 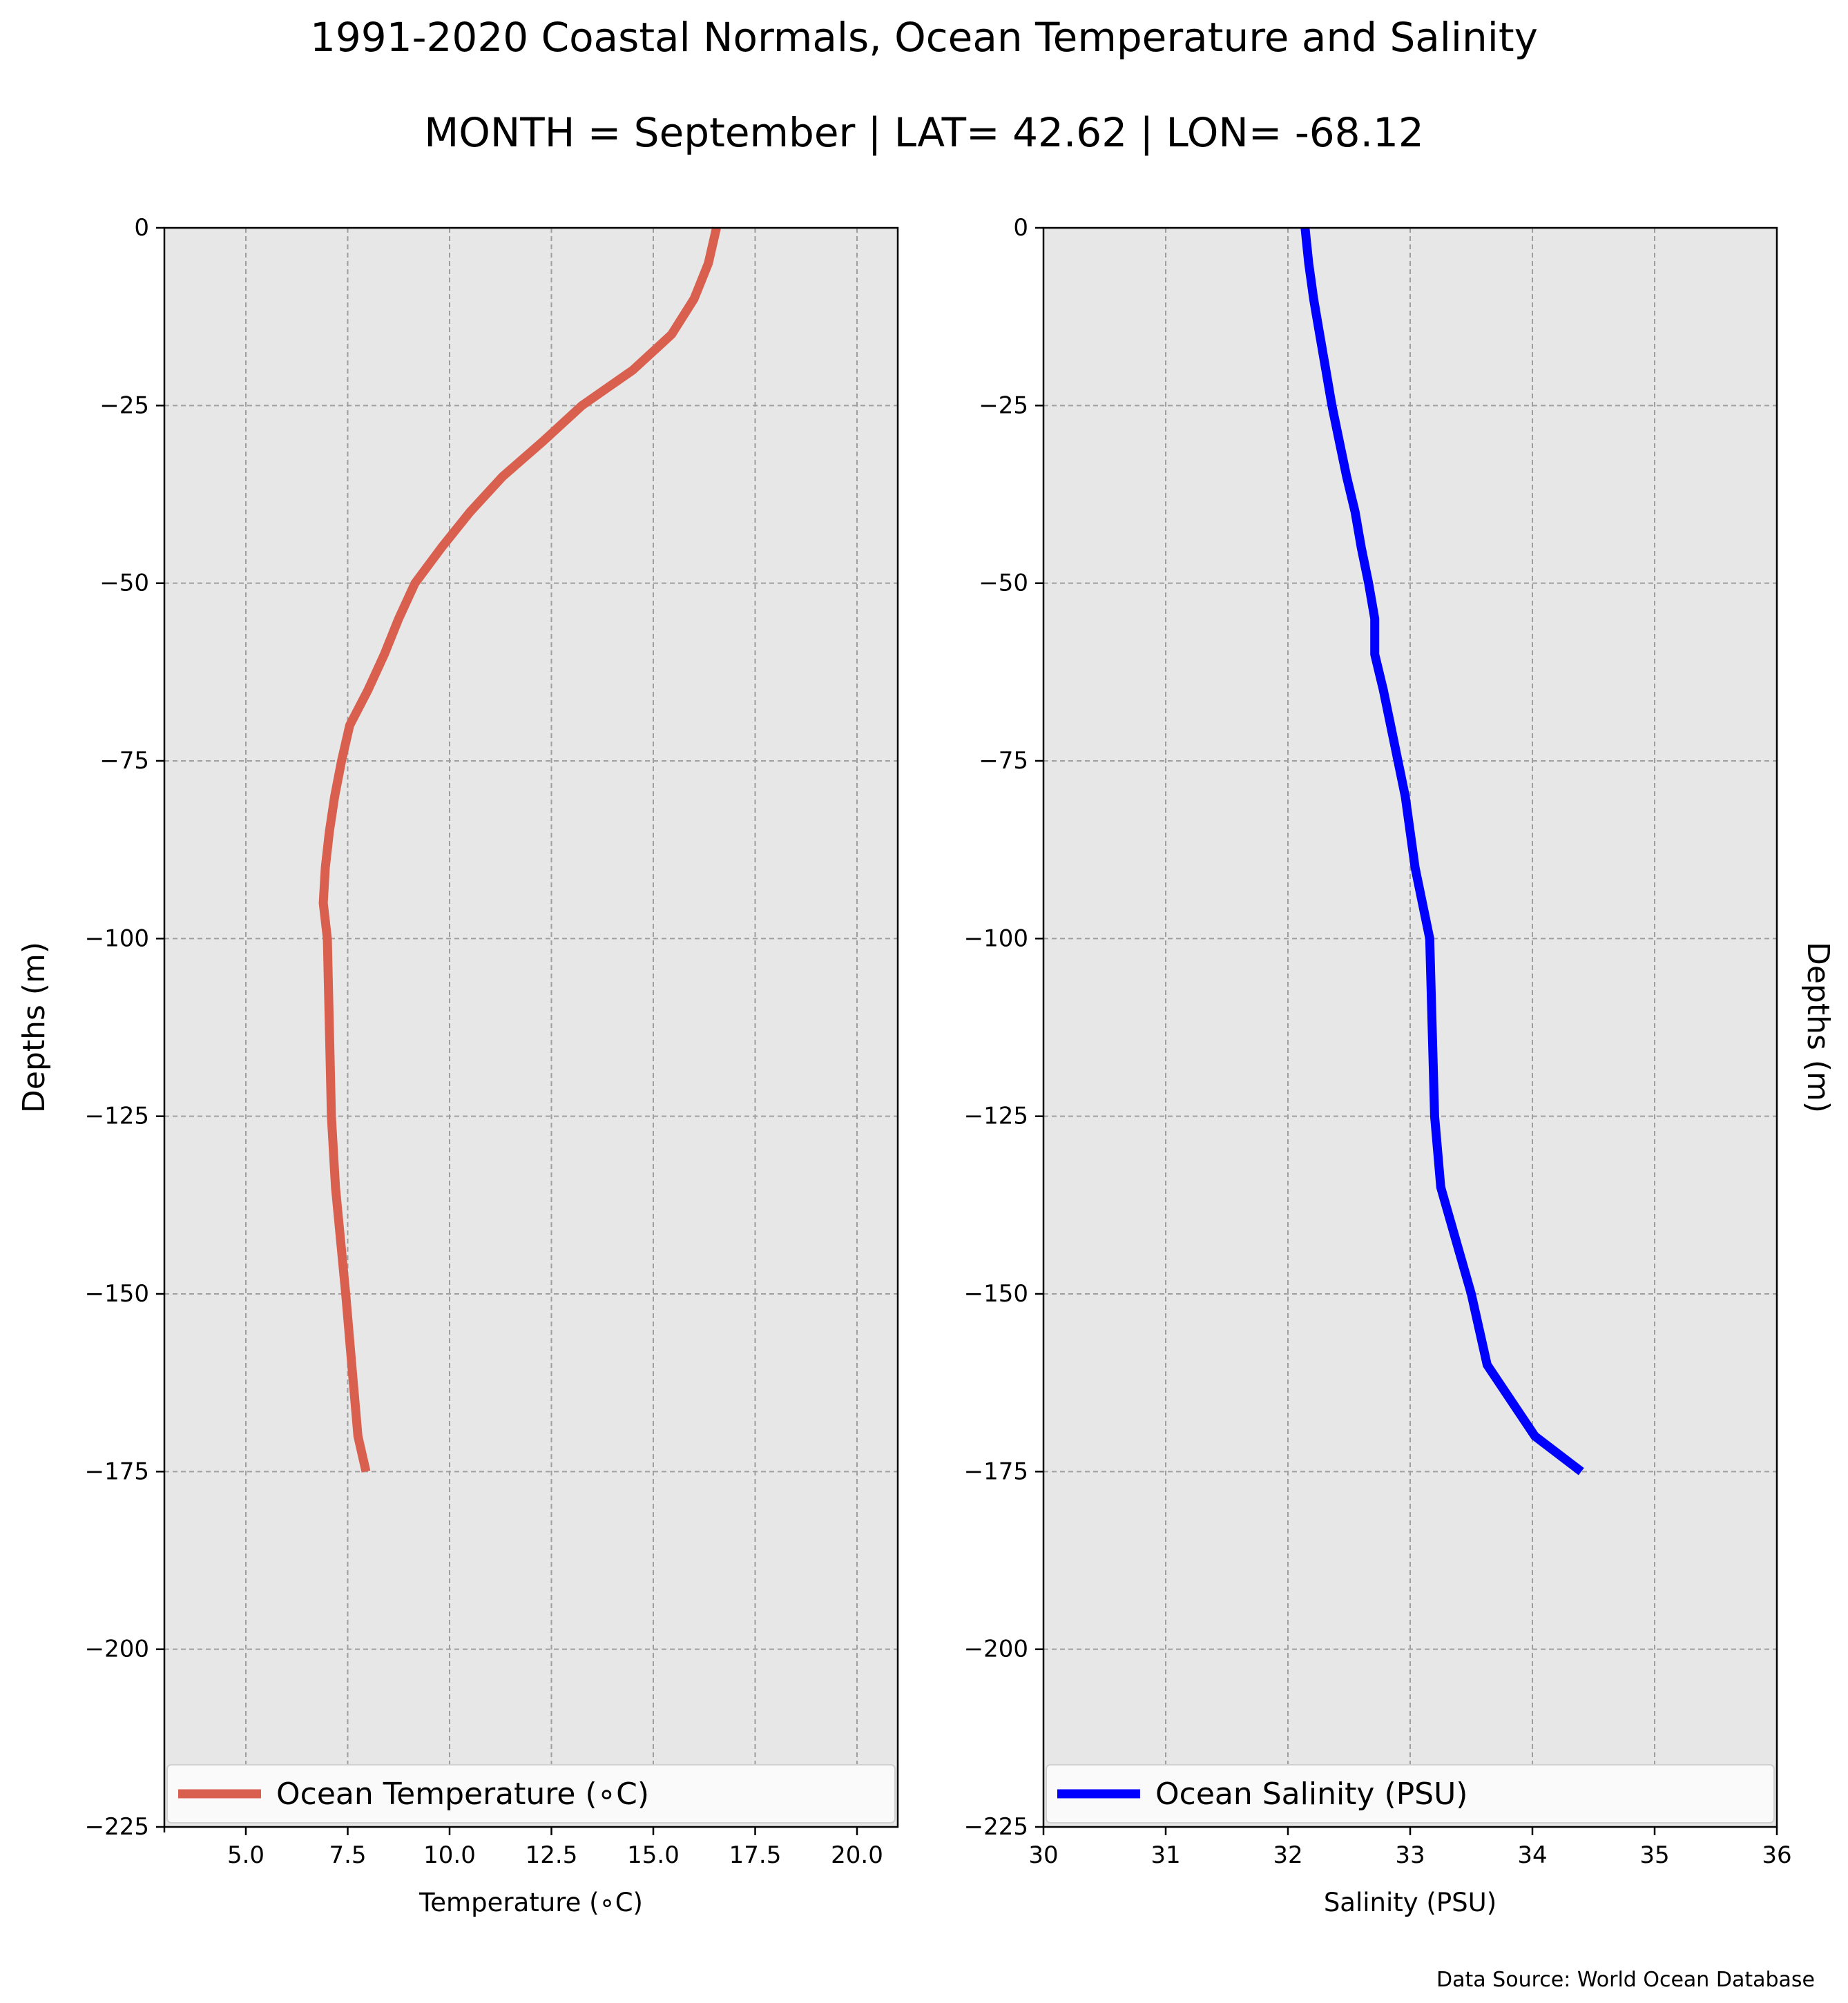 What do you see at coordinates (462, 1795) in the screenshot?
I see `legend-label: Ocean Temperature (∘C)` at bounding box center [462, 1795].